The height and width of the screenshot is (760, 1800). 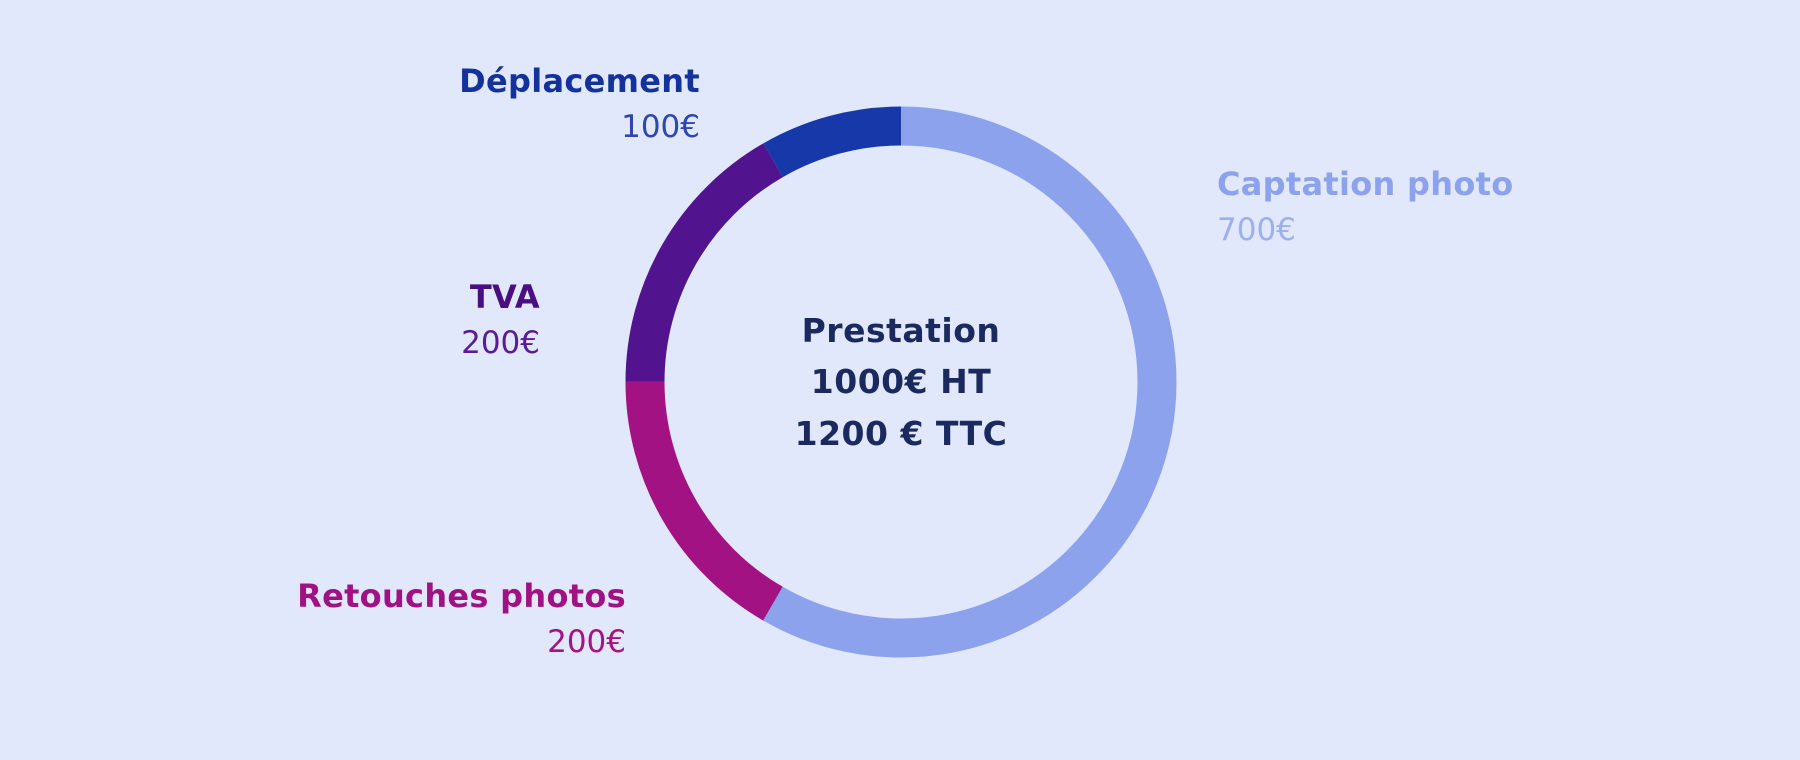 What do you see at coordinates (660, 127) in the screenshot?
I see `segment-value: 100€` at bounding box center [660, 127].